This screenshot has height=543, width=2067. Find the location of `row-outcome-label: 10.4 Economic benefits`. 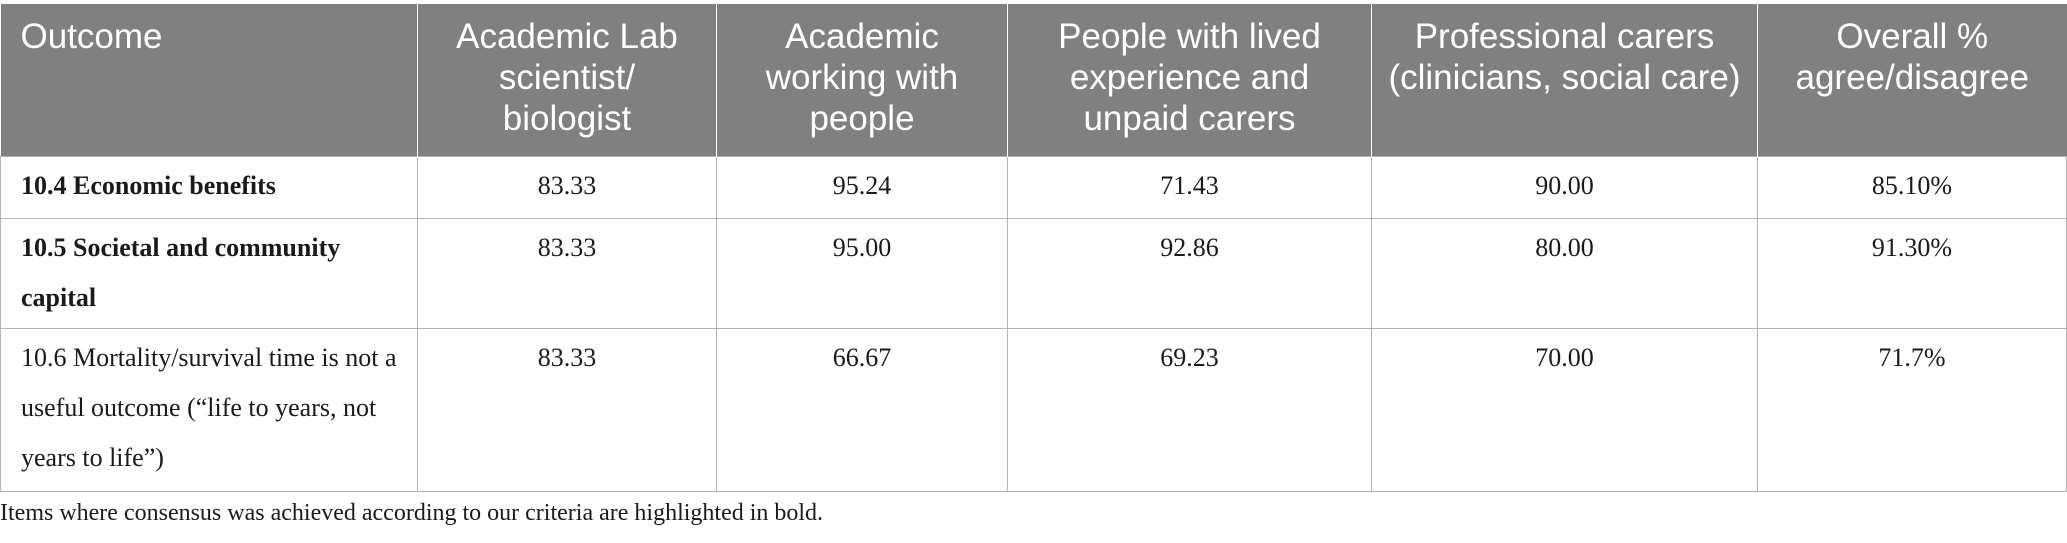

row-outcome-label: 10.4 Economic benefits is located at coordinates (209, 187).